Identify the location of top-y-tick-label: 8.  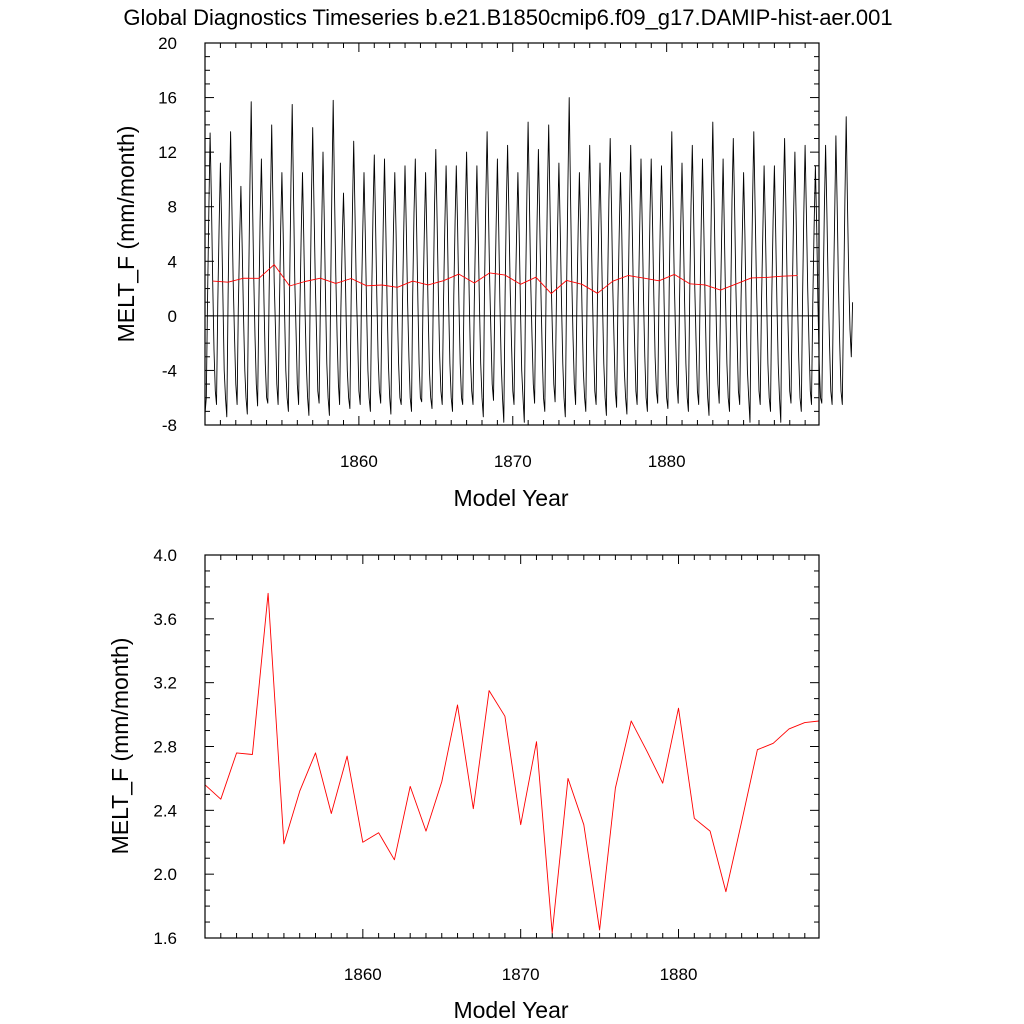
(172, 207).